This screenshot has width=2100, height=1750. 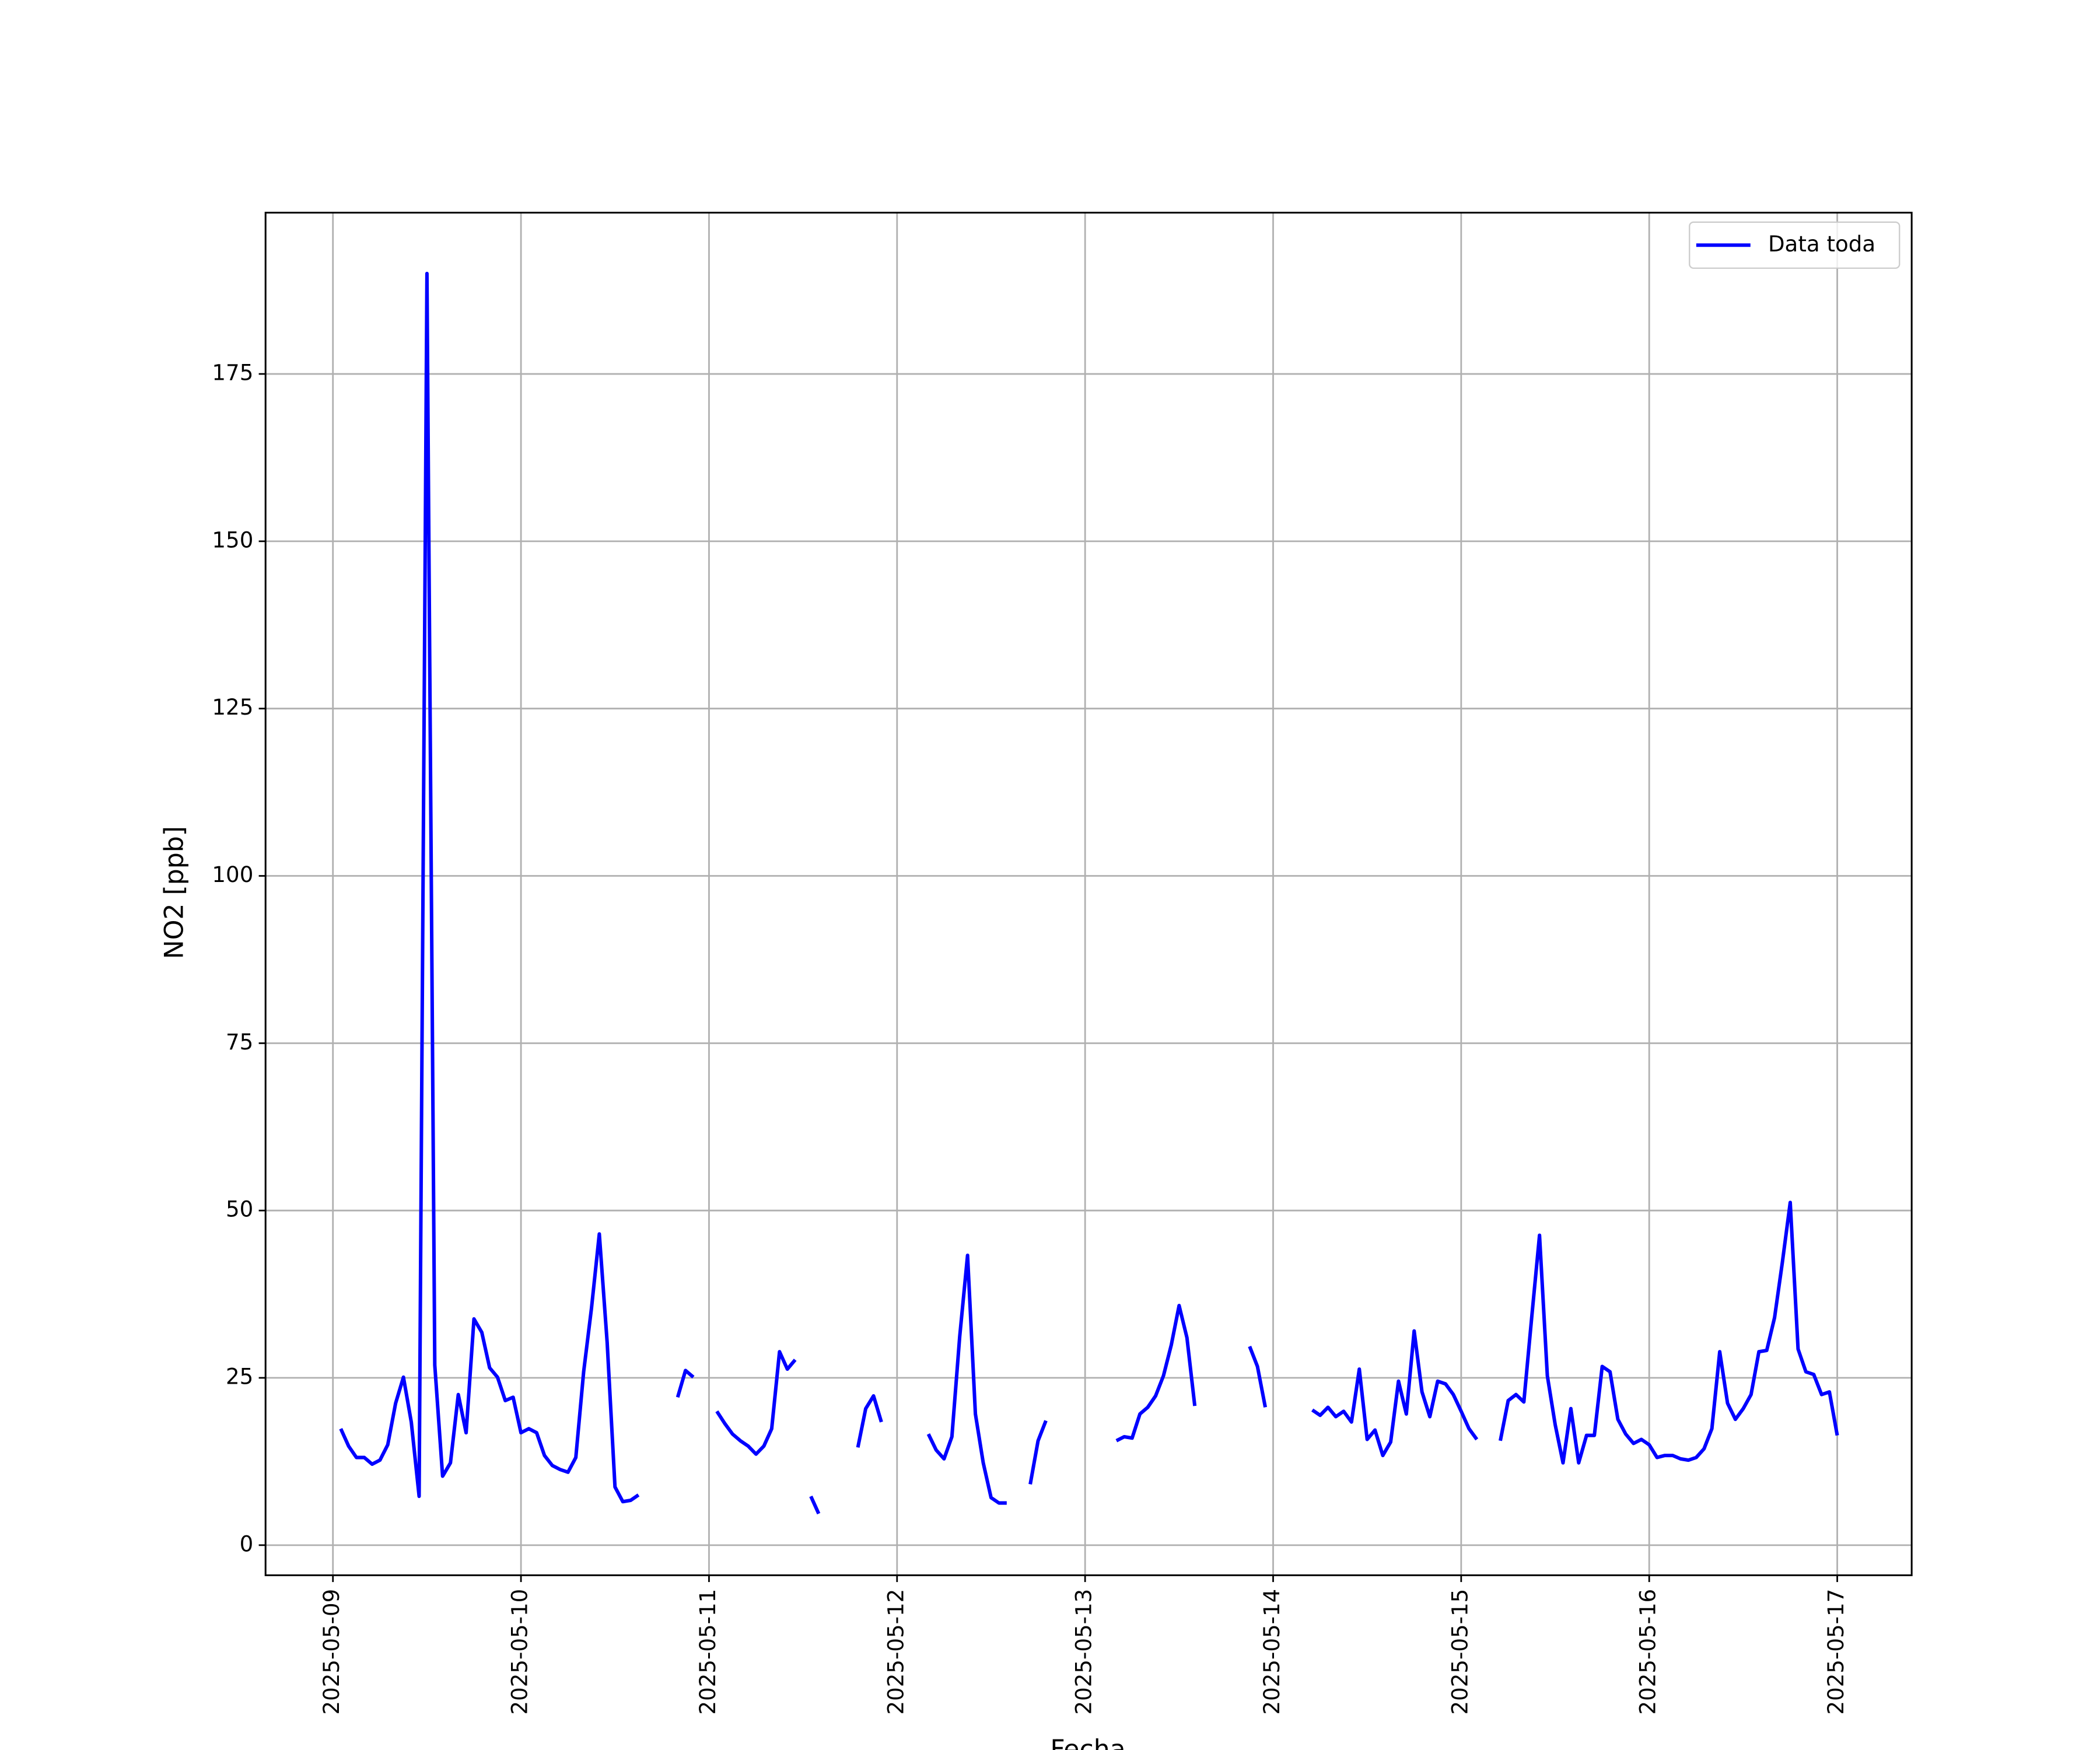 I want to click on legend-box, so click(x=1795, y=245).